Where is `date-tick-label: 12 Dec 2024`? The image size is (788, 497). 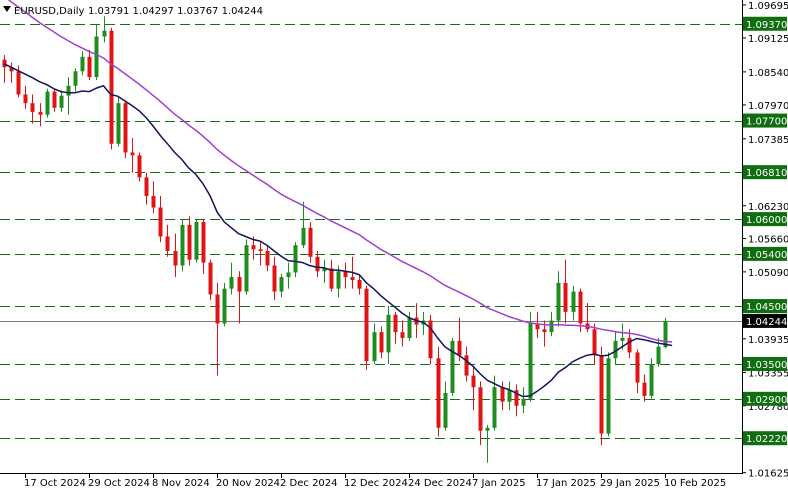
date-tick-label: 12 Dec 2024 is located at coordinates (376, 483).